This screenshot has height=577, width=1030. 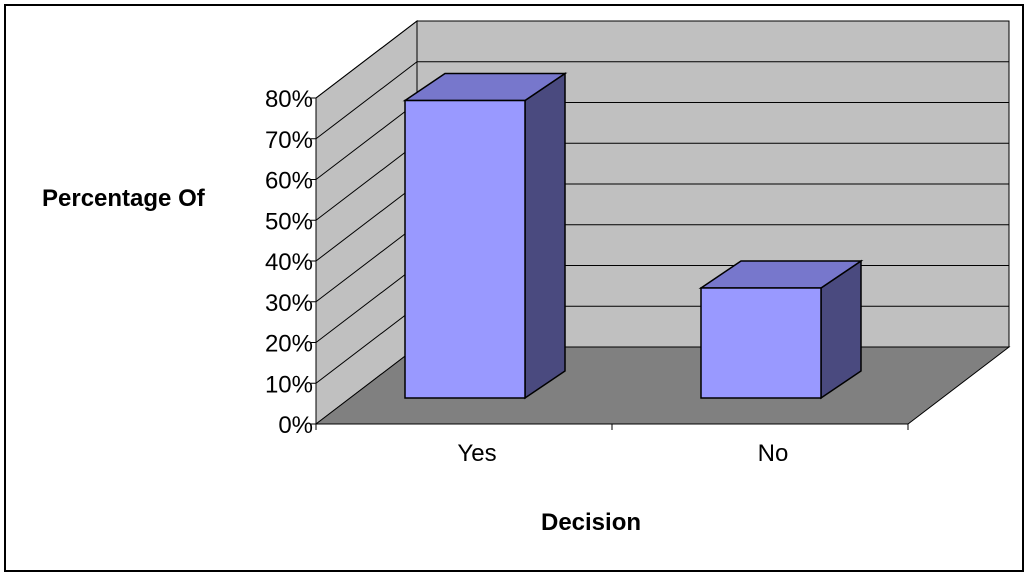 I want to click on y-tick-label: 40%, so click(x=289, y=262).